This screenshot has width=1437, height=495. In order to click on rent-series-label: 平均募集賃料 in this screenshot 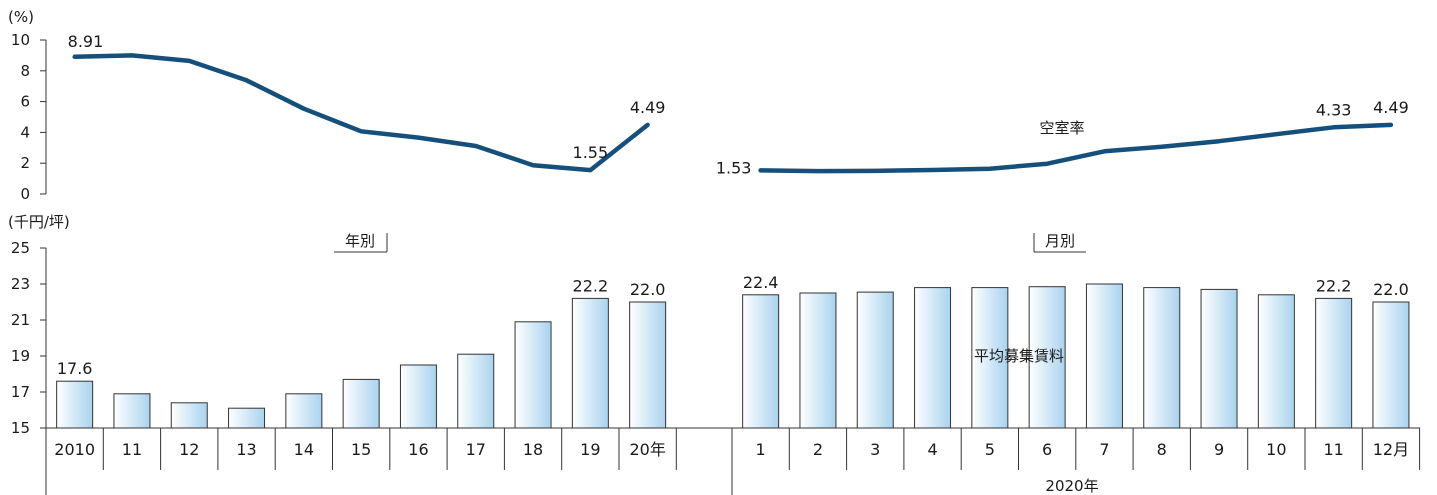, I will do `click(1019, 356)`.